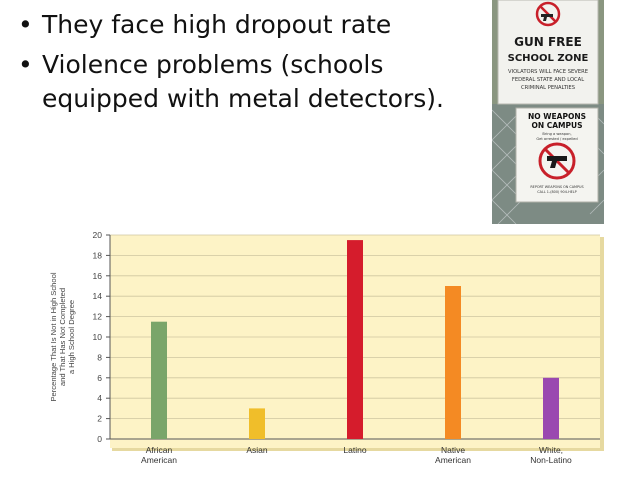 The image size is (638, 479). What do you see at coordinates (548, 88) in the screenshot?
I see `sign-text: CRIMINAL PENALTIES` at bounding box center [548, 88].